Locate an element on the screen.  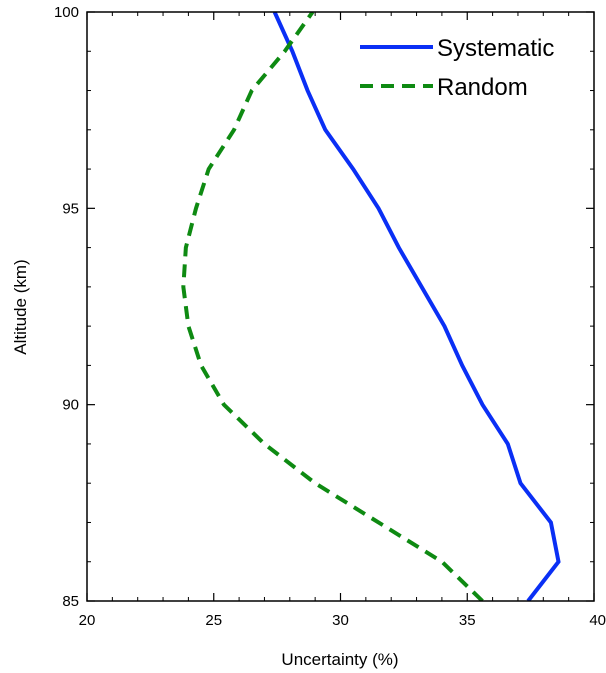
legend: Systematic Random is located at coordinates (457, 68).